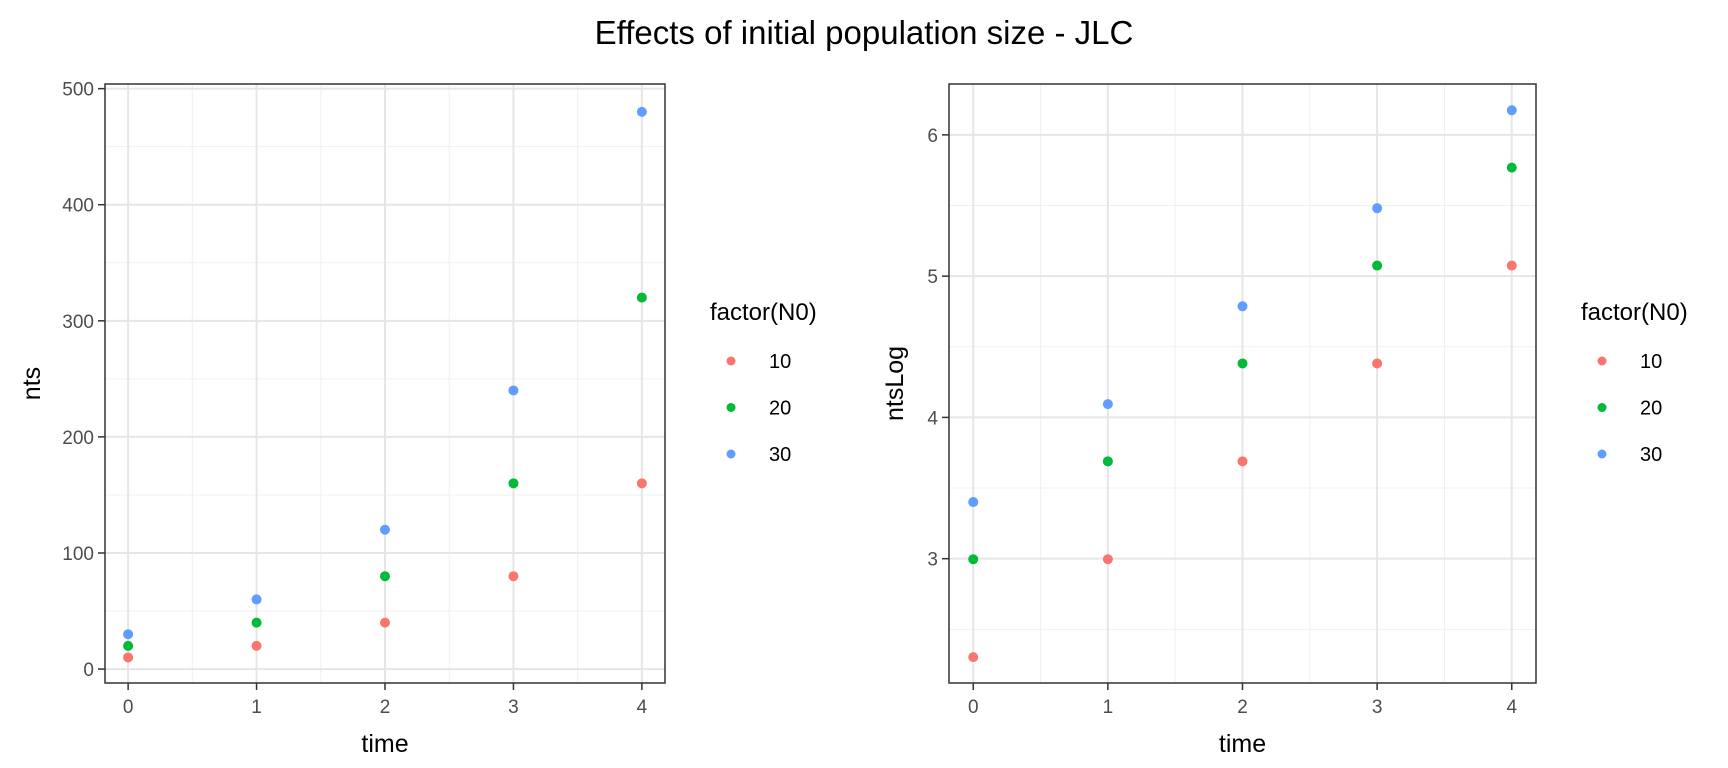 The height and width of the screenshot is (768, 1728). What do you see at coordinates (864, 32) in the screenshot?
I see `figure-title: Effects of initial population size - JLC` at bounding box center [864, 32].